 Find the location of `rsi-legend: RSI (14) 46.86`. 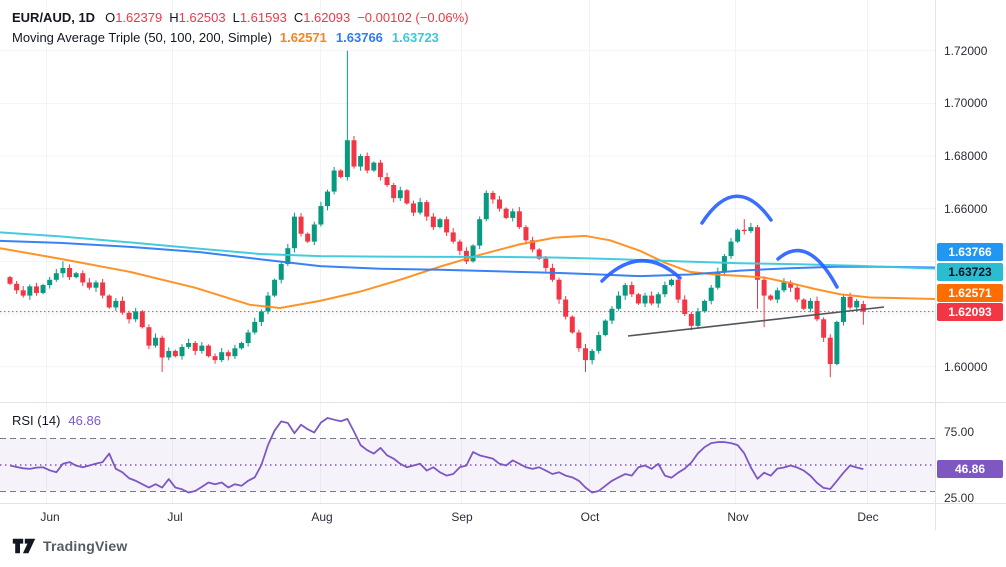

rsi-legend: RSI (14) 46.86 is located at coordinates (56, 420).